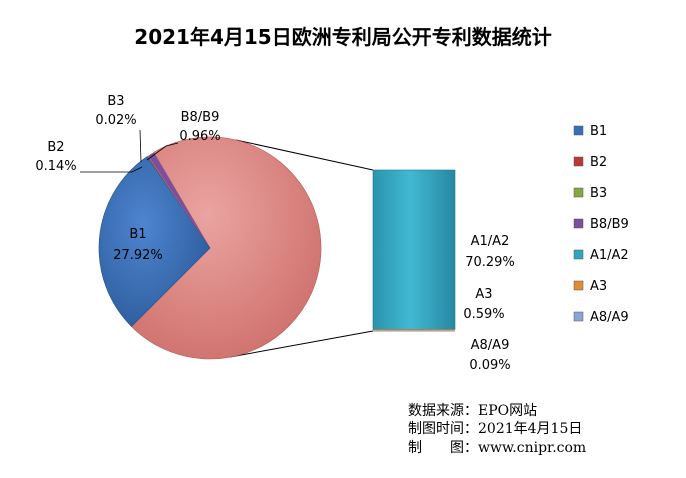  I want to click on bar-segment-a3, so click(414, 329).